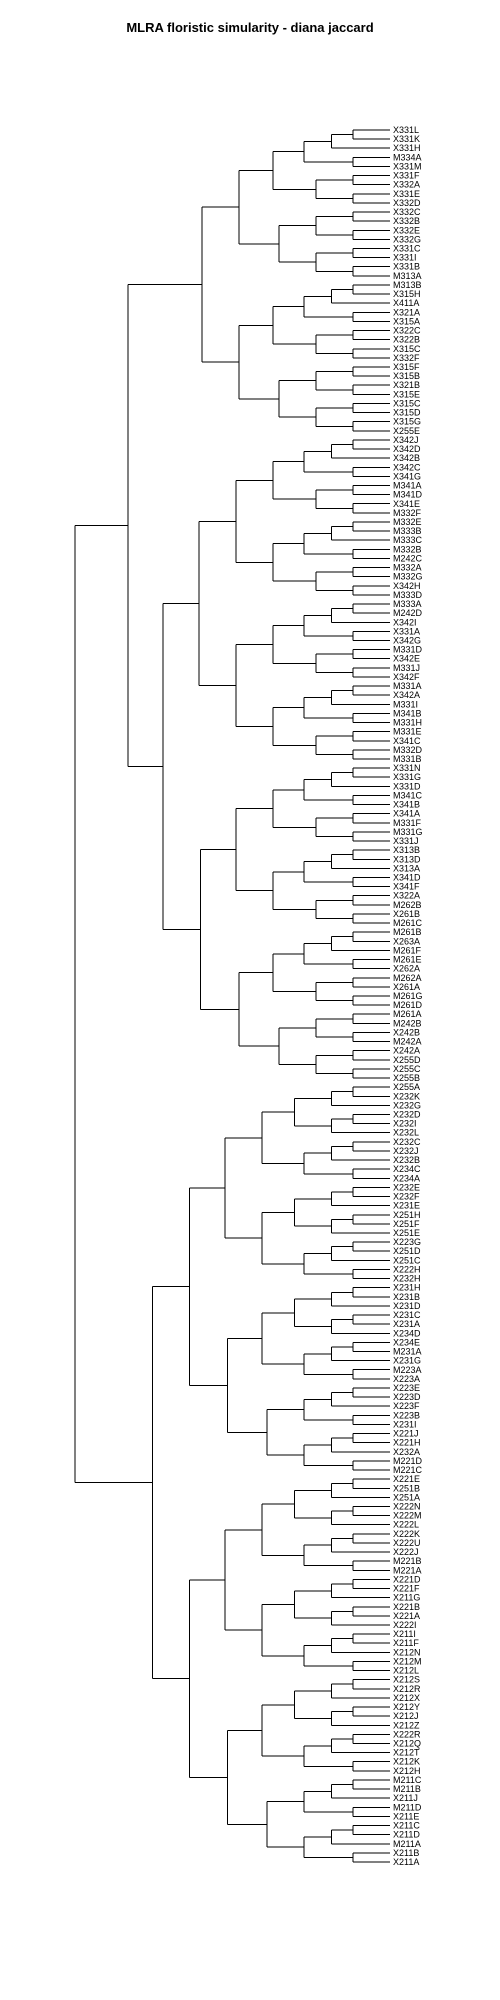 The height and width of the screenshot is (2000, 500). I want to click on leaf-label: X221A, so click(406, 1616).